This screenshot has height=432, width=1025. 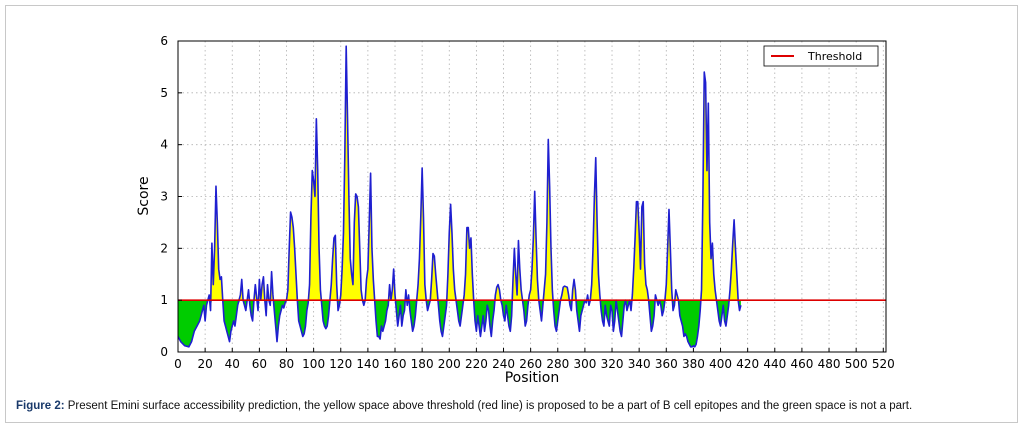 I want to click on x-tick-label: 60, so click(x=259, y=364).